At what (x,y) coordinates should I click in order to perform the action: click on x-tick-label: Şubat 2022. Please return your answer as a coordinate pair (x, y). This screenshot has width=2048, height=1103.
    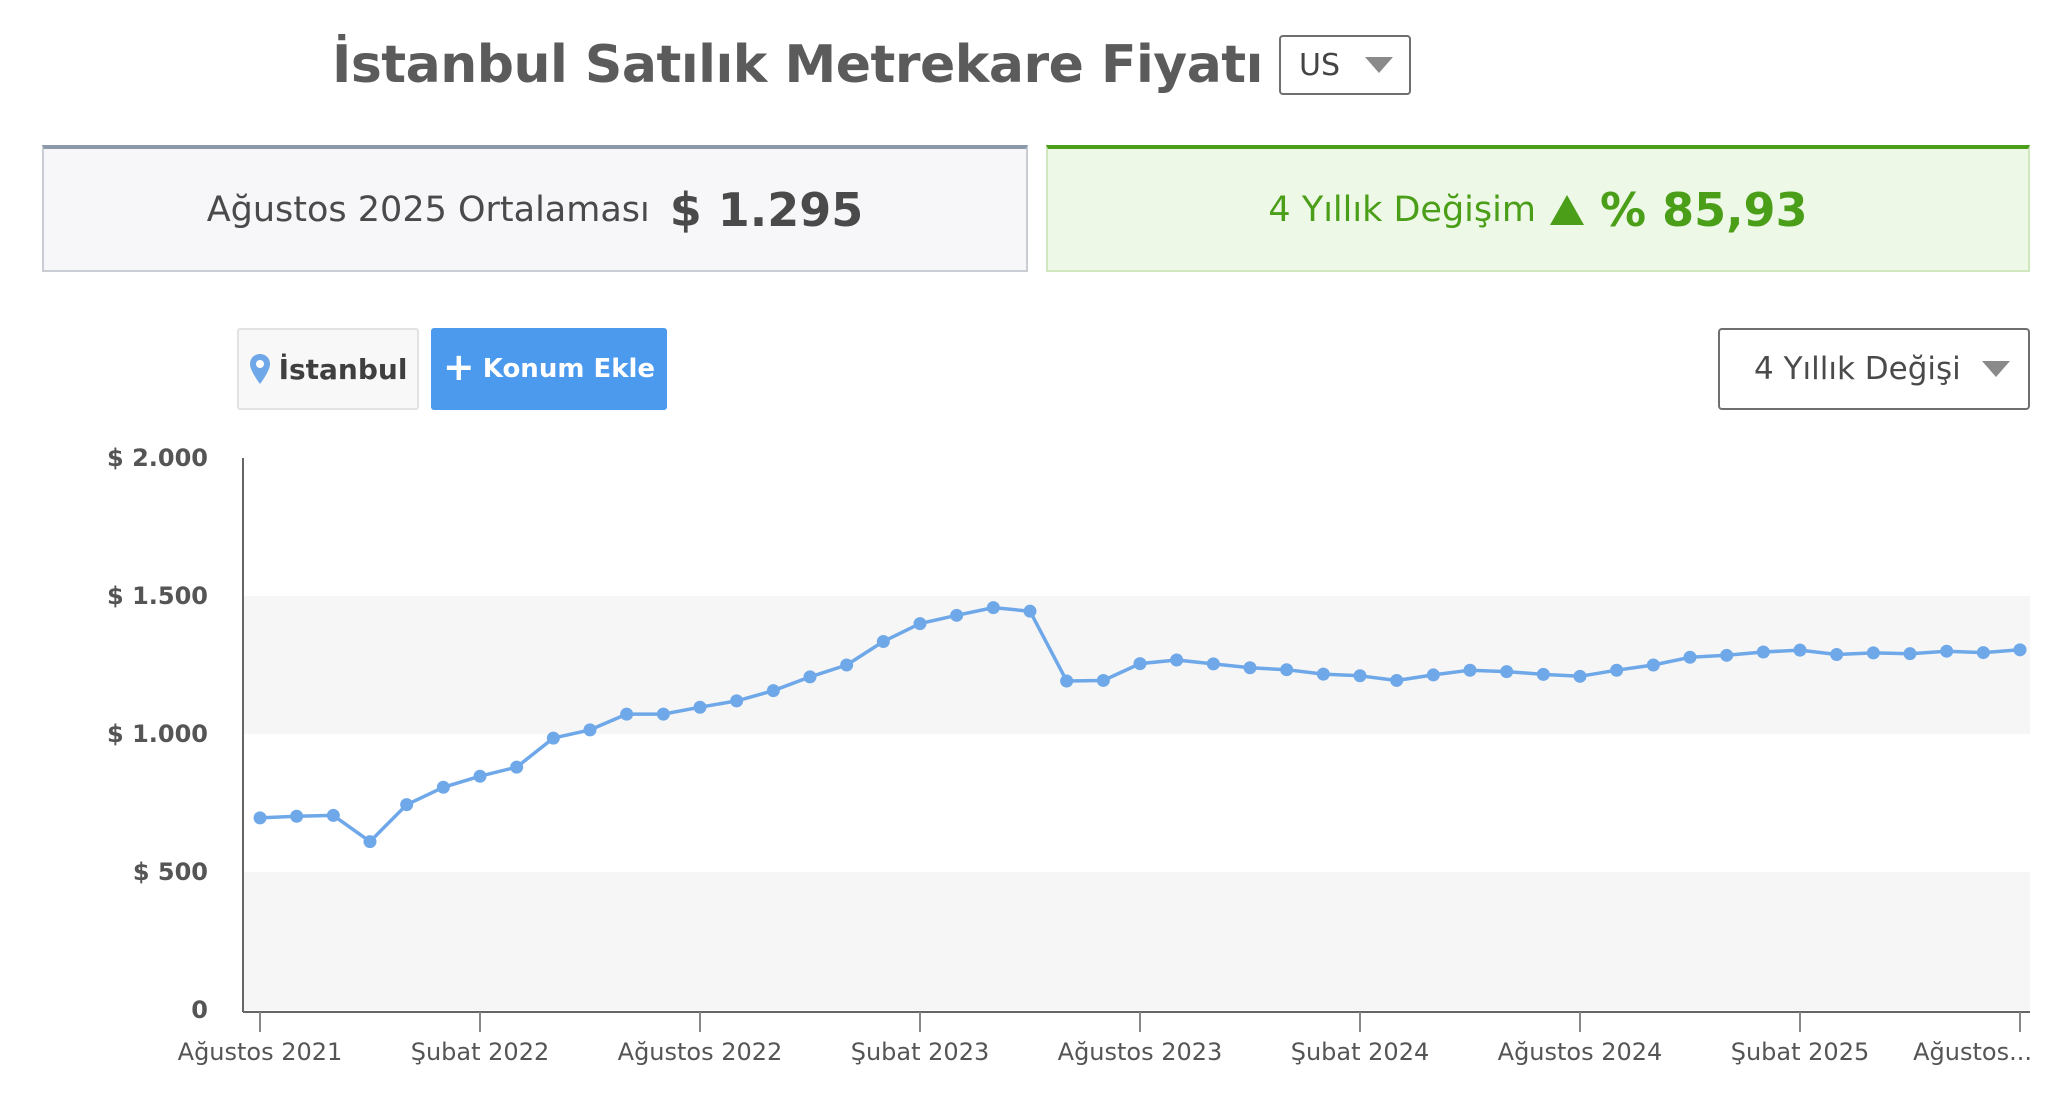
    Looking at the image, I should click on (480, 1052).